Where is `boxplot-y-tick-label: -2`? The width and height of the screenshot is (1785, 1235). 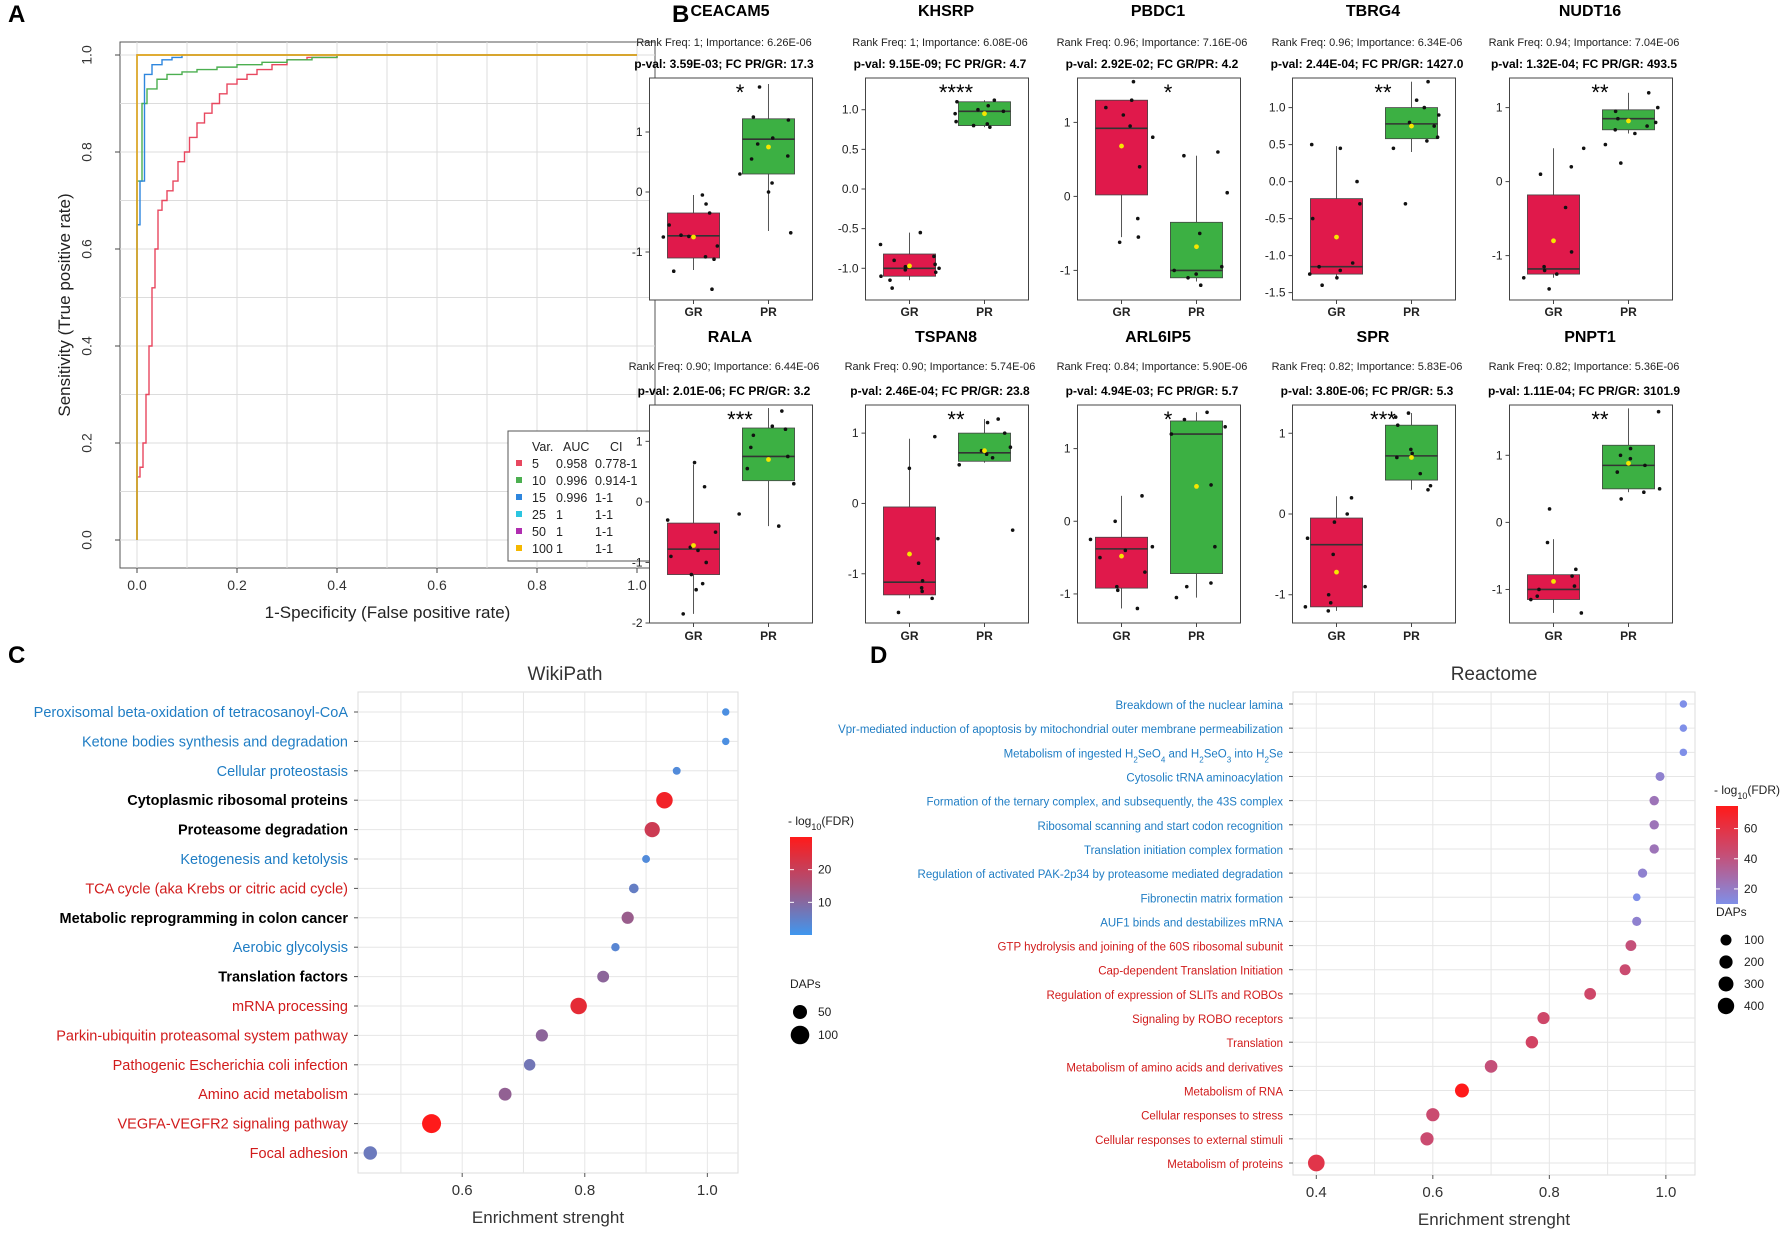 boxplot-y-tick-label: -2 is located at coordinates (637, 623).